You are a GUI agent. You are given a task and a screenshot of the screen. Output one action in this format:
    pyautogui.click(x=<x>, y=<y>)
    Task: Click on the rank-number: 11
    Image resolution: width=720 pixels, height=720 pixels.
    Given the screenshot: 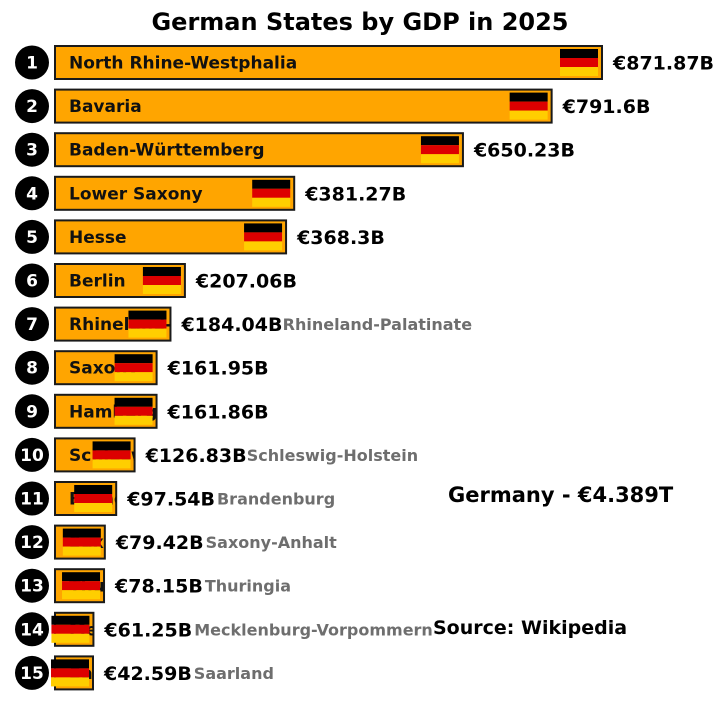 What is the action you would take?
    pyautogui.click(x=32, y=500)
    